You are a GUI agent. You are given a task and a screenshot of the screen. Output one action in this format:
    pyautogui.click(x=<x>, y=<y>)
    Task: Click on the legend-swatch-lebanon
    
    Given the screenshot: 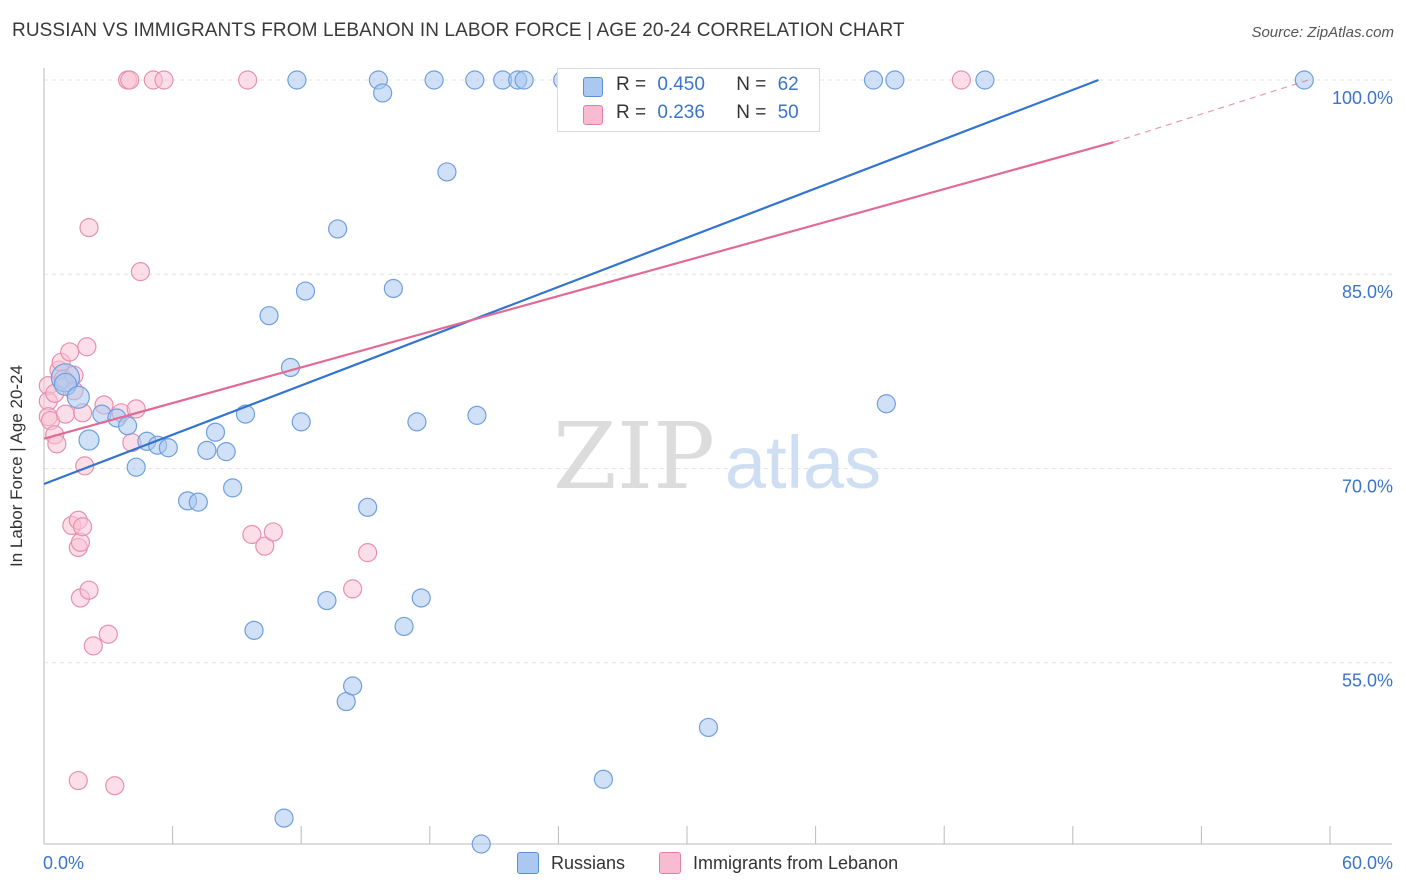 What is the action you would take?
    pyautogui.click(x=593, y=115)
    